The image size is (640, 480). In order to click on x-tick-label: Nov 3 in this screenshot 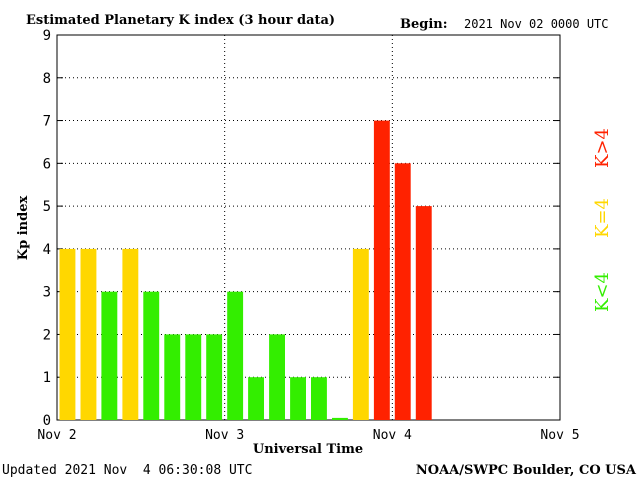, I will do `click(224, 435)`.